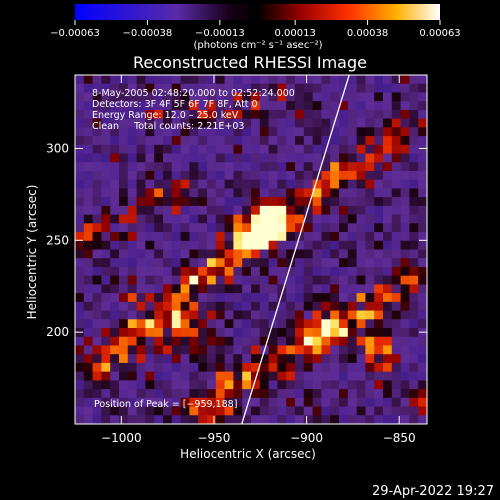  What do you see at coordinates (165, 115) in the screenshot?
I see `annotation-energy-range: Energy Range: 12.0 – 25.0 keV` at bounding box center [165, 115].